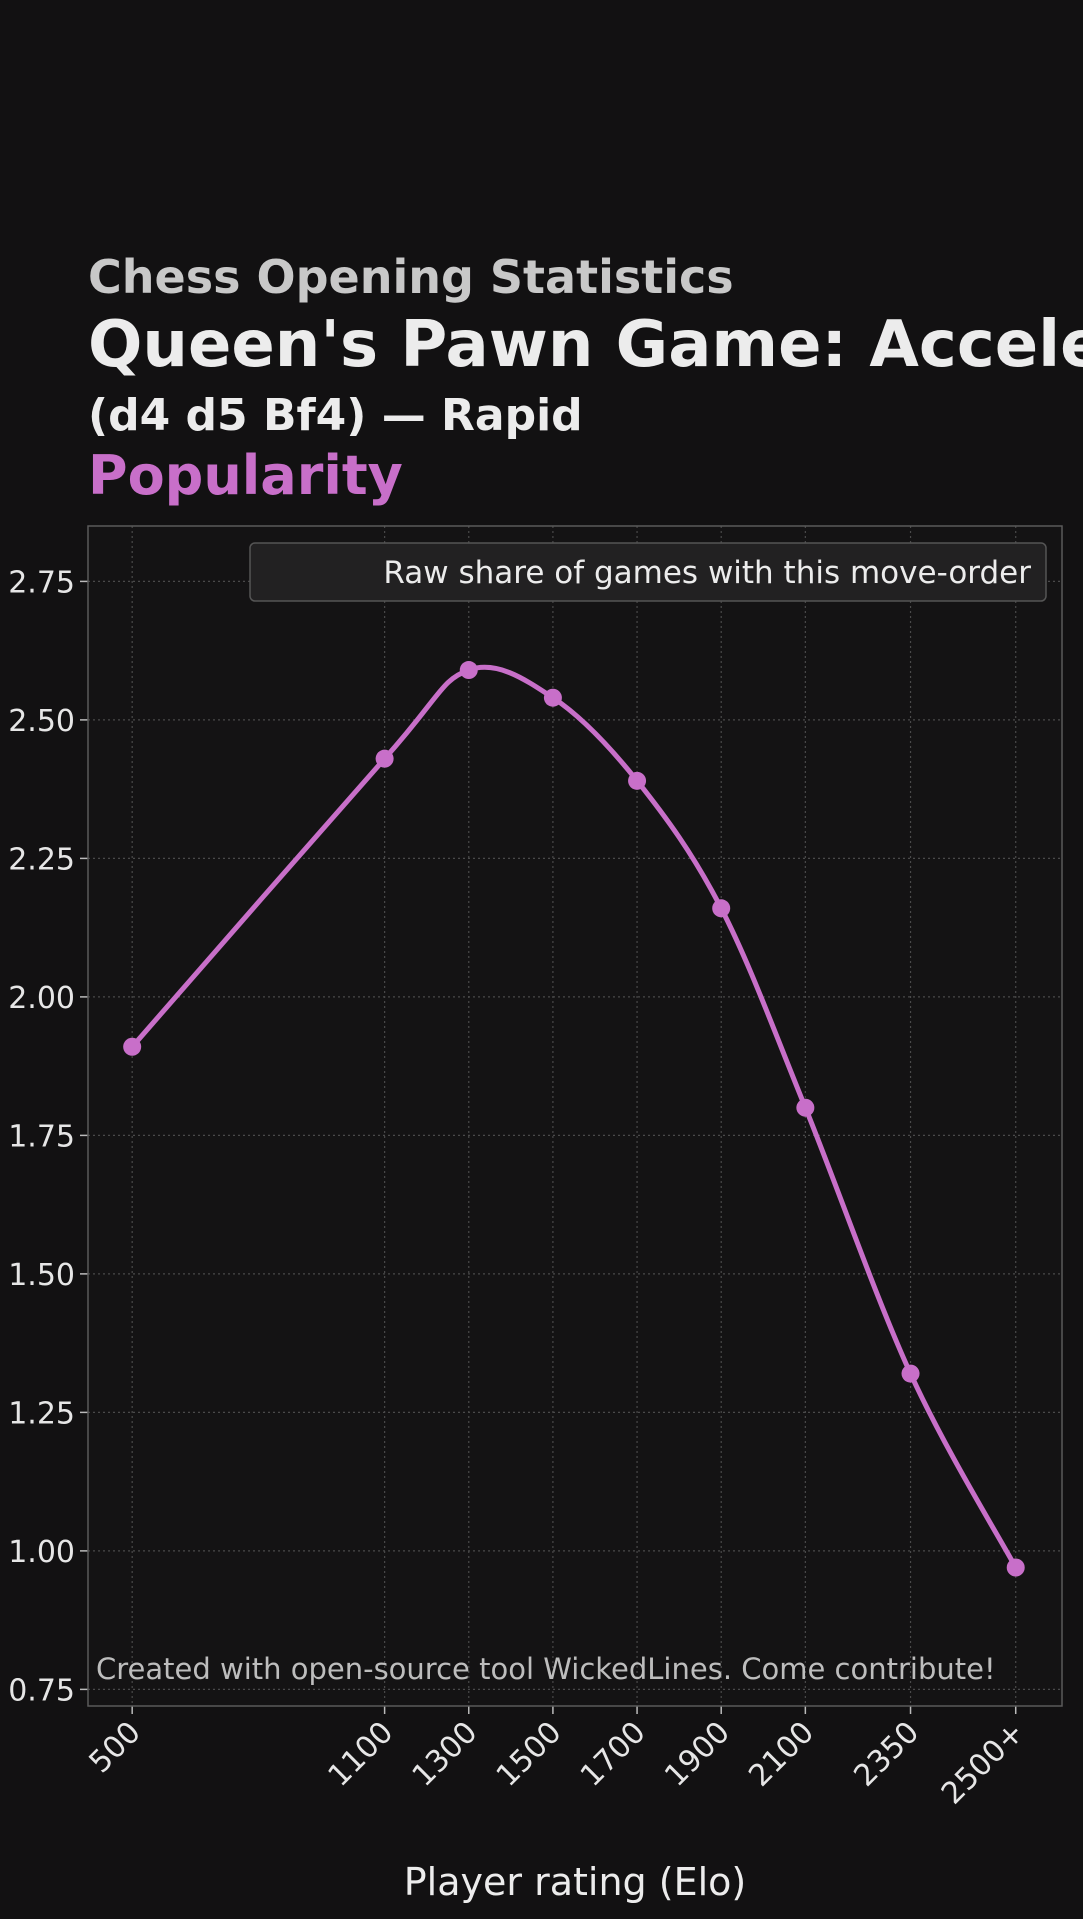 The width and height of the screenshot is (1083, 1919). Describe the element at coordinates (41, 859) in the screenshot. I see `y-tick-label: 2.25` at that location.